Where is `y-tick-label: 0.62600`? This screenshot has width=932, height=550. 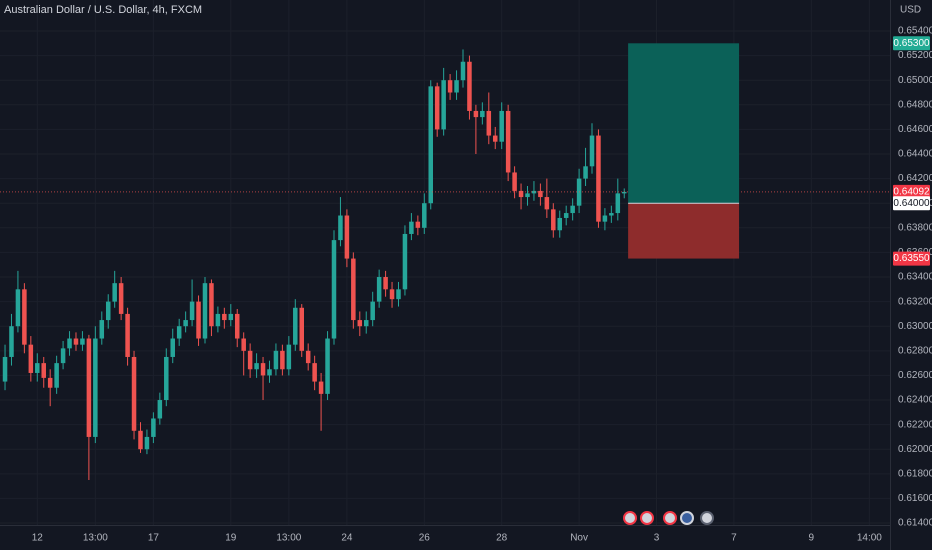
y-tick-label: 0.62600 is located at coordinates (915, 375).